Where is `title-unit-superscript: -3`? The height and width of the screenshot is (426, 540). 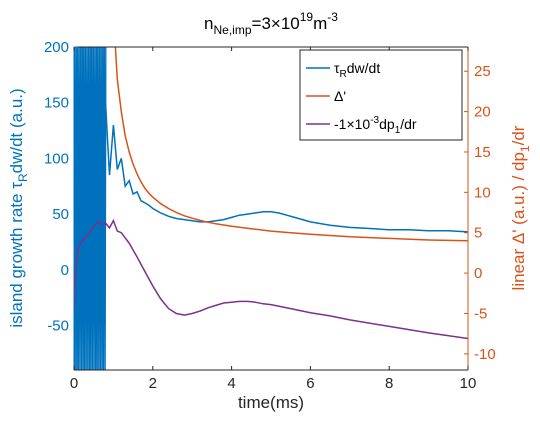
title-unit-superscript: -3 is located at coordinates (332, 17).